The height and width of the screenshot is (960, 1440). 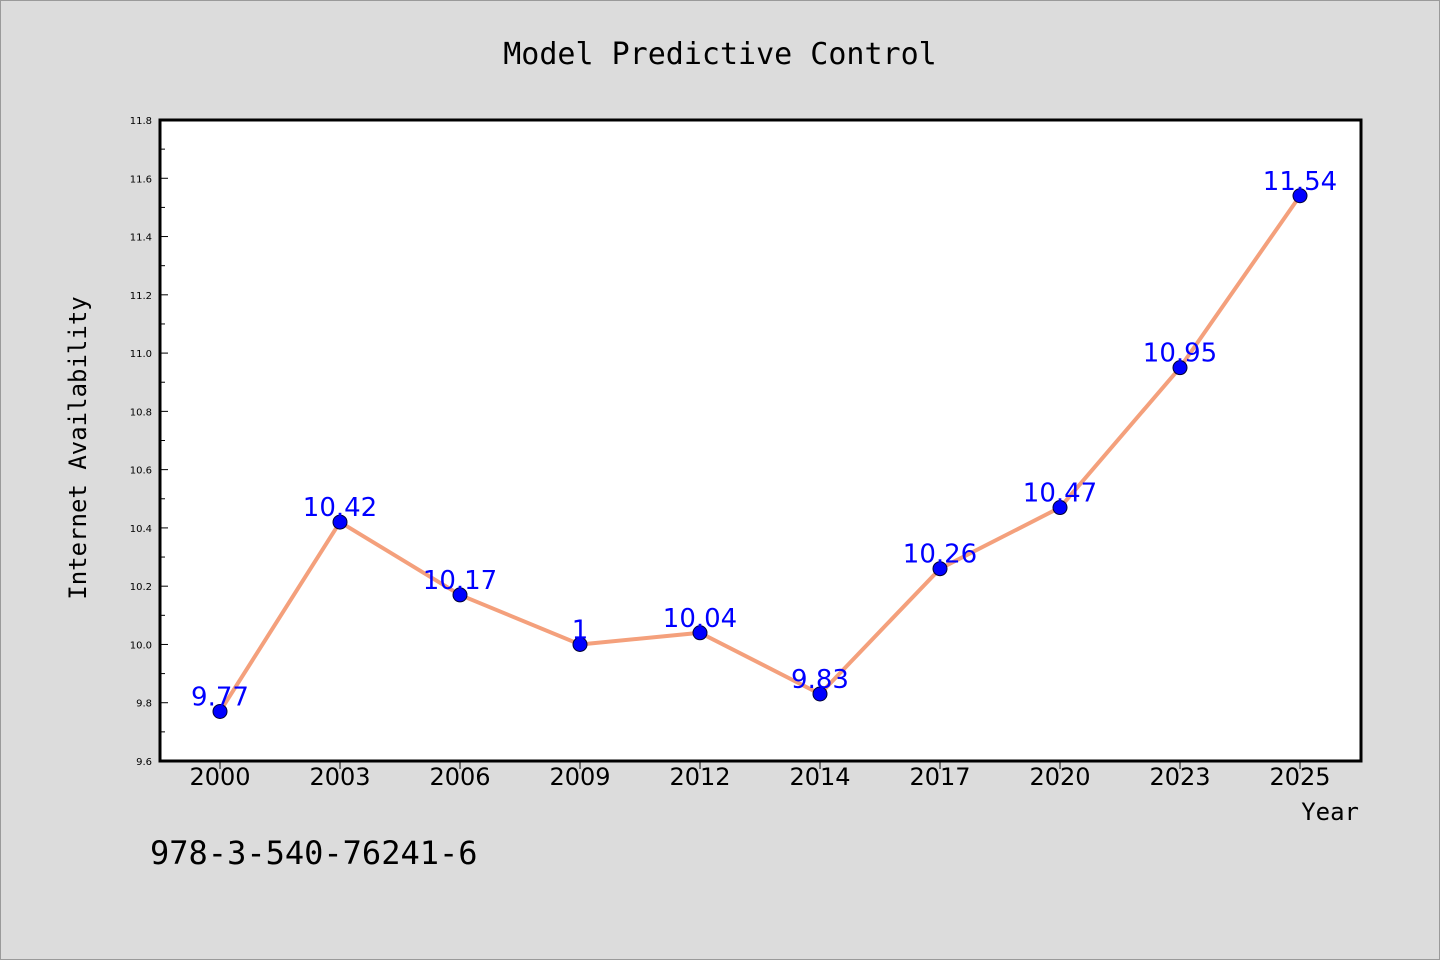 I want to click on y-tick-label: 10.2, so click(x=141, y=587).